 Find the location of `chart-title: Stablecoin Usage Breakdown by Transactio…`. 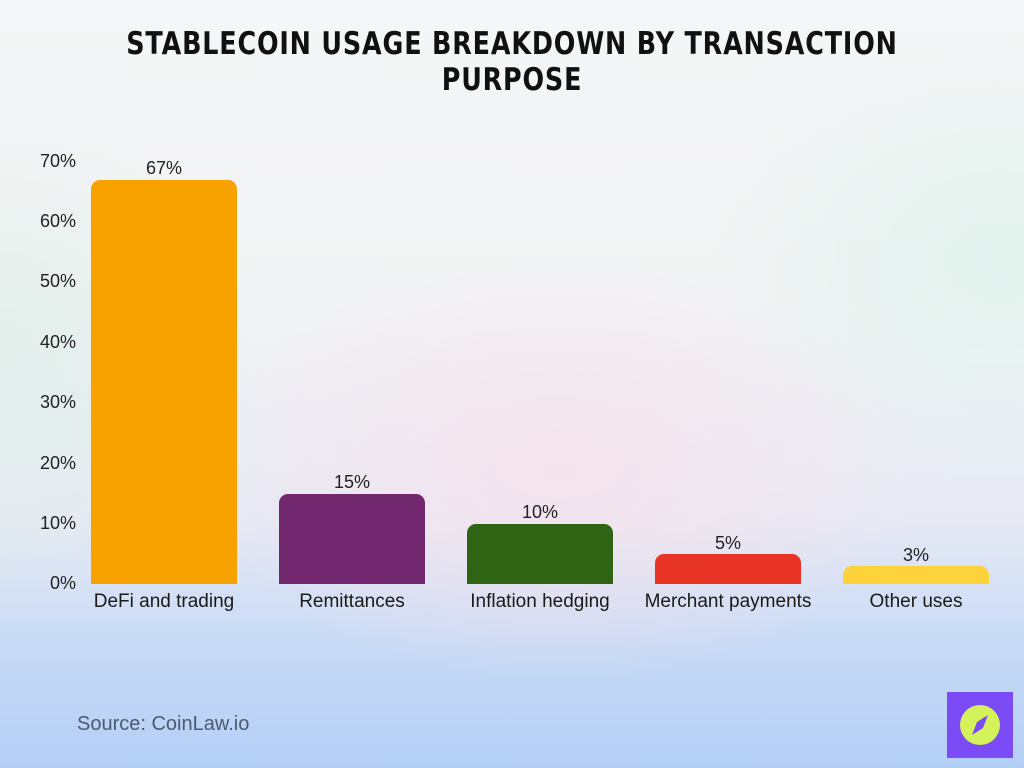

chart-title: Stablecoin Usage Breakdown by Transactio… is located at coordinates (512, 62).